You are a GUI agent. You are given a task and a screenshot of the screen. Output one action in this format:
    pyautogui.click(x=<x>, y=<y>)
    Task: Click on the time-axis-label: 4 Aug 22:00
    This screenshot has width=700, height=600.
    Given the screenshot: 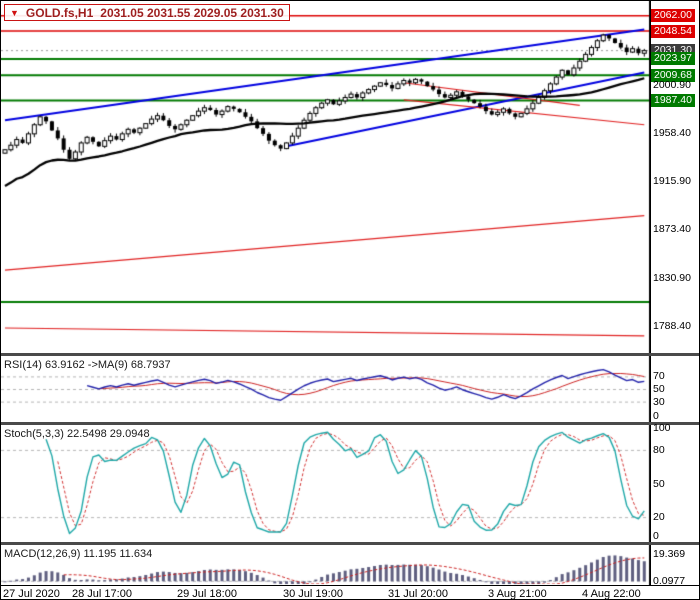 What is the action you would take?
    pyautogui.click(x=611, y=594)
    